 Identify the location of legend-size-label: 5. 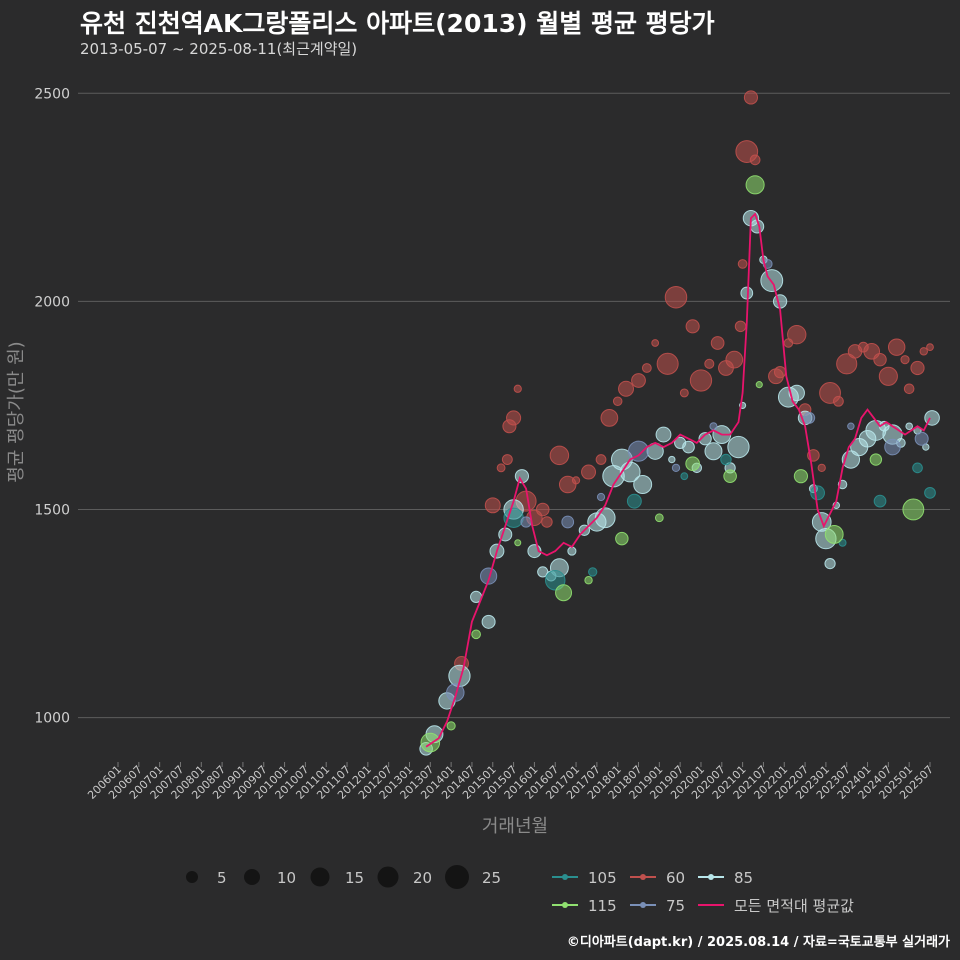
(222, 878).